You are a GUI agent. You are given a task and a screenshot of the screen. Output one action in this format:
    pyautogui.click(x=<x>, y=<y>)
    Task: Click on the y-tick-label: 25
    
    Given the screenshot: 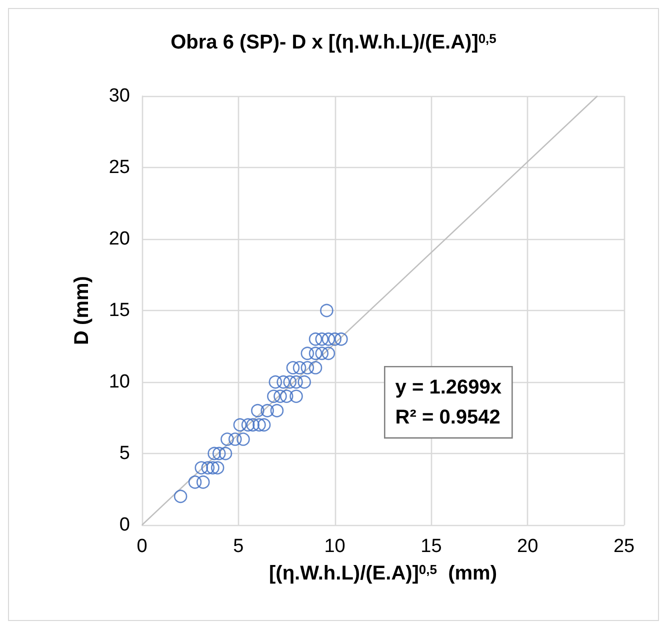 What is the action you would take?
    pyautogui.click(x=119, y=167)
    